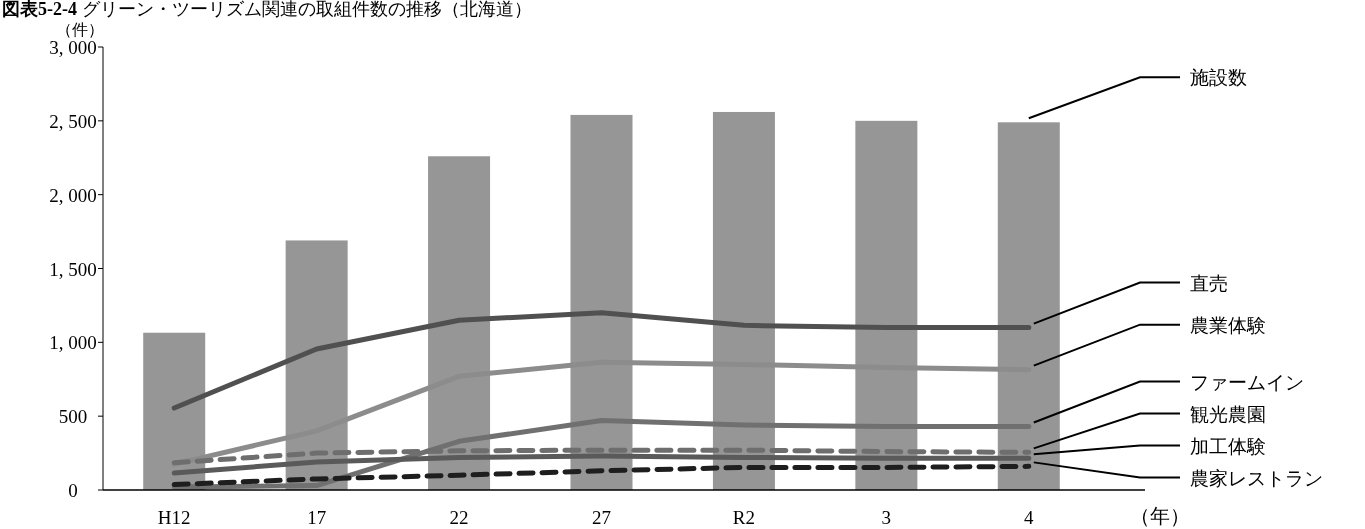 The image size is (1365, 529). What do you see at coordinates (601, 517) in the screenshot?
I see `x-tick-label: 27` at bounding box center [601, 517].